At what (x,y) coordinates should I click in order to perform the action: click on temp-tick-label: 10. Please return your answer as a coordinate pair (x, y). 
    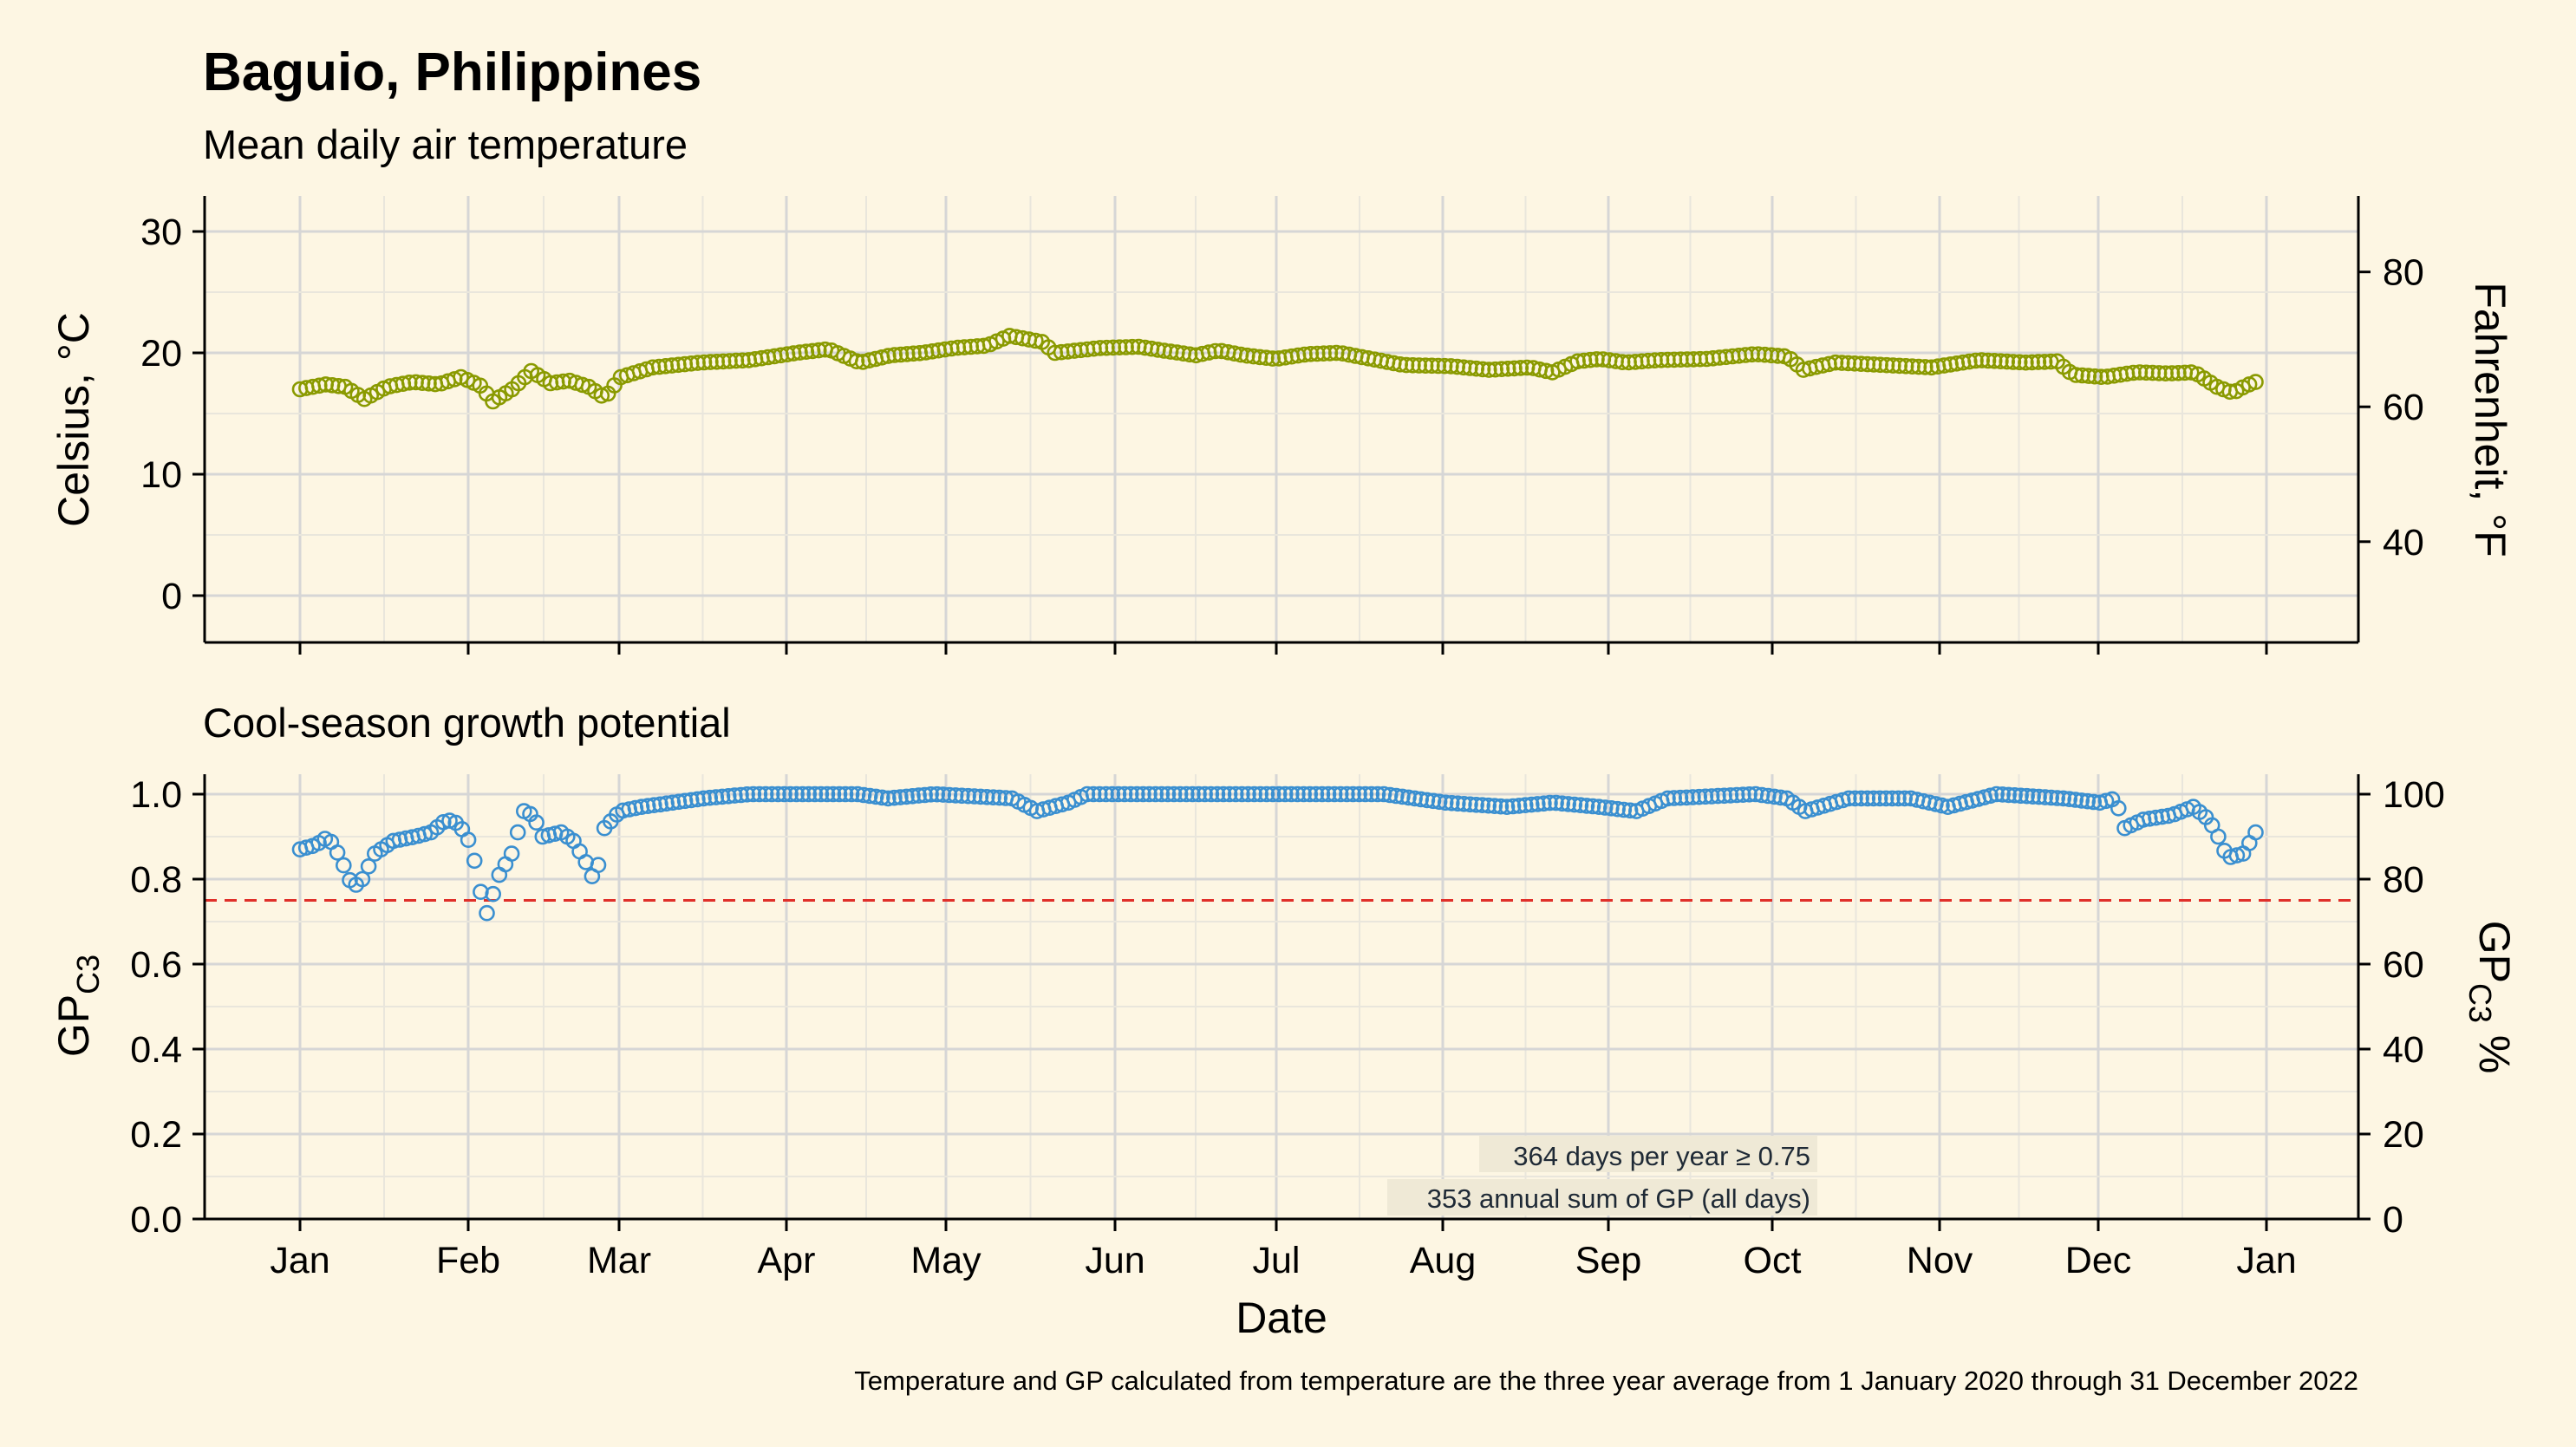
    Looking at the image, I should click on (161, 475).